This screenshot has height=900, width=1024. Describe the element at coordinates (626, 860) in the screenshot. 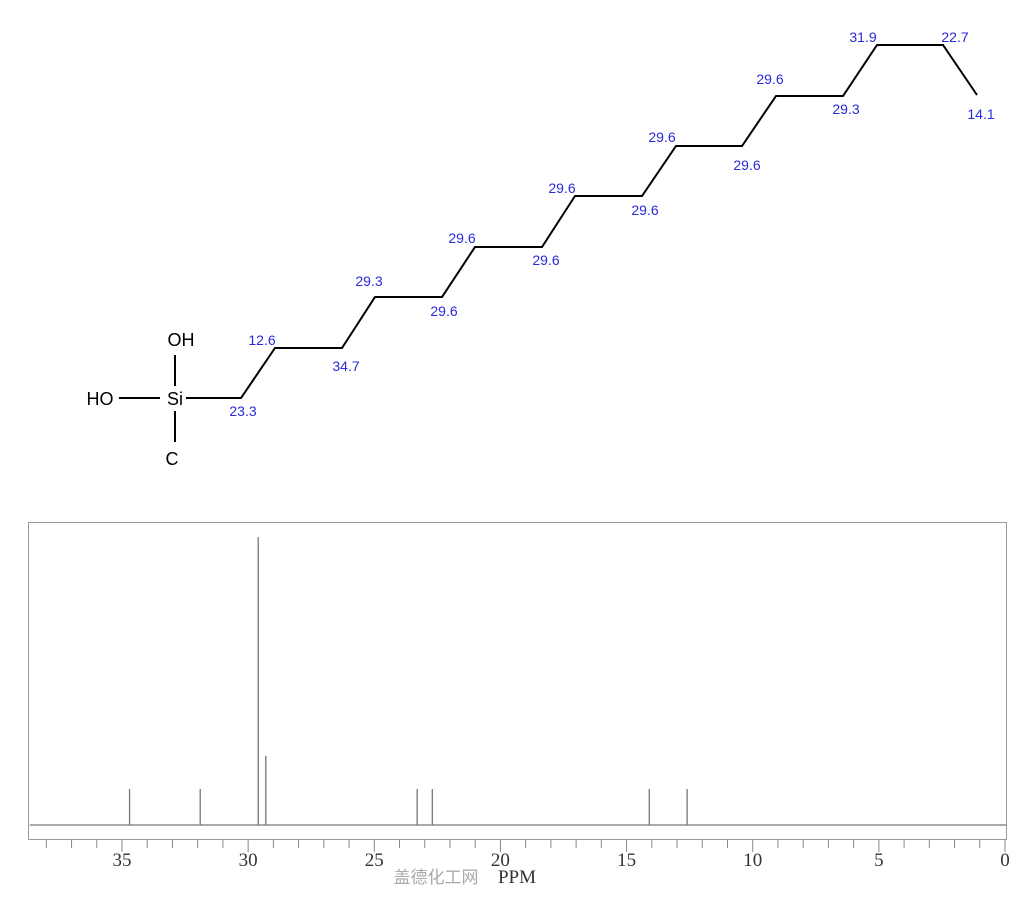

I see `x-tick-label: 15` at that location.